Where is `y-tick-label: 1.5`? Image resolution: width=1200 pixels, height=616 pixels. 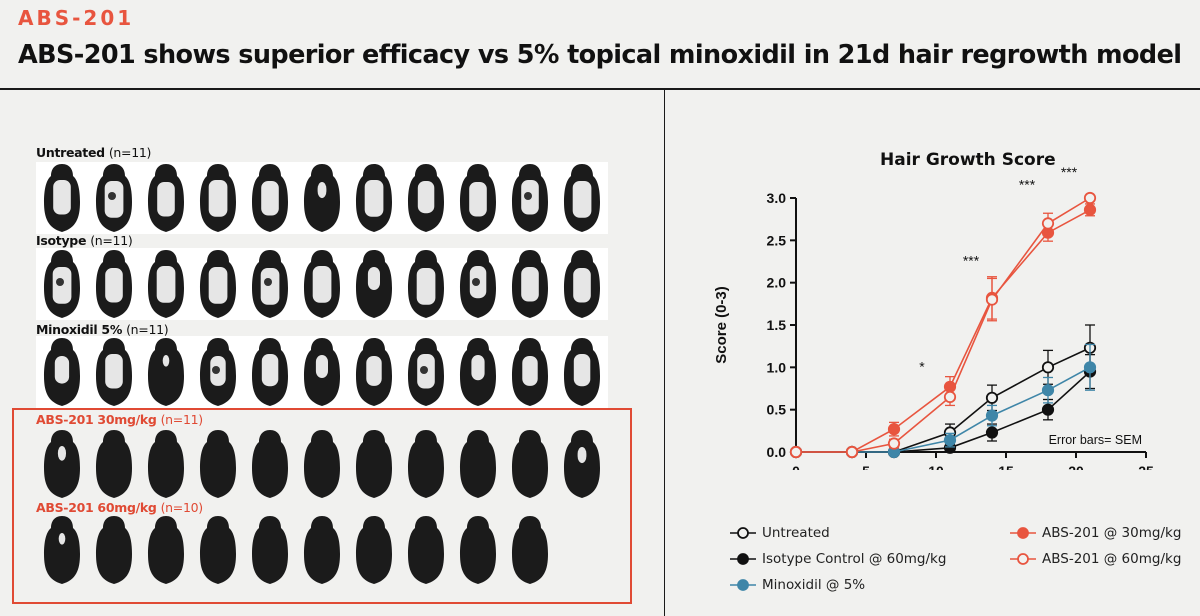
y-tick-label: 1.5 is located at coordinates (777, 325).